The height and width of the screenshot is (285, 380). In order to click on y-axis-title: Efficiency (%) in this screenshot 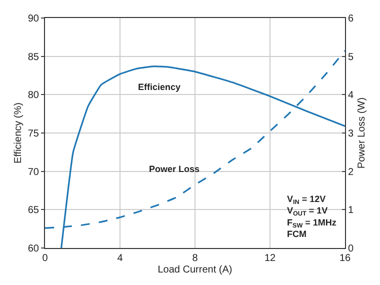, I will do `click(18, 133)`.